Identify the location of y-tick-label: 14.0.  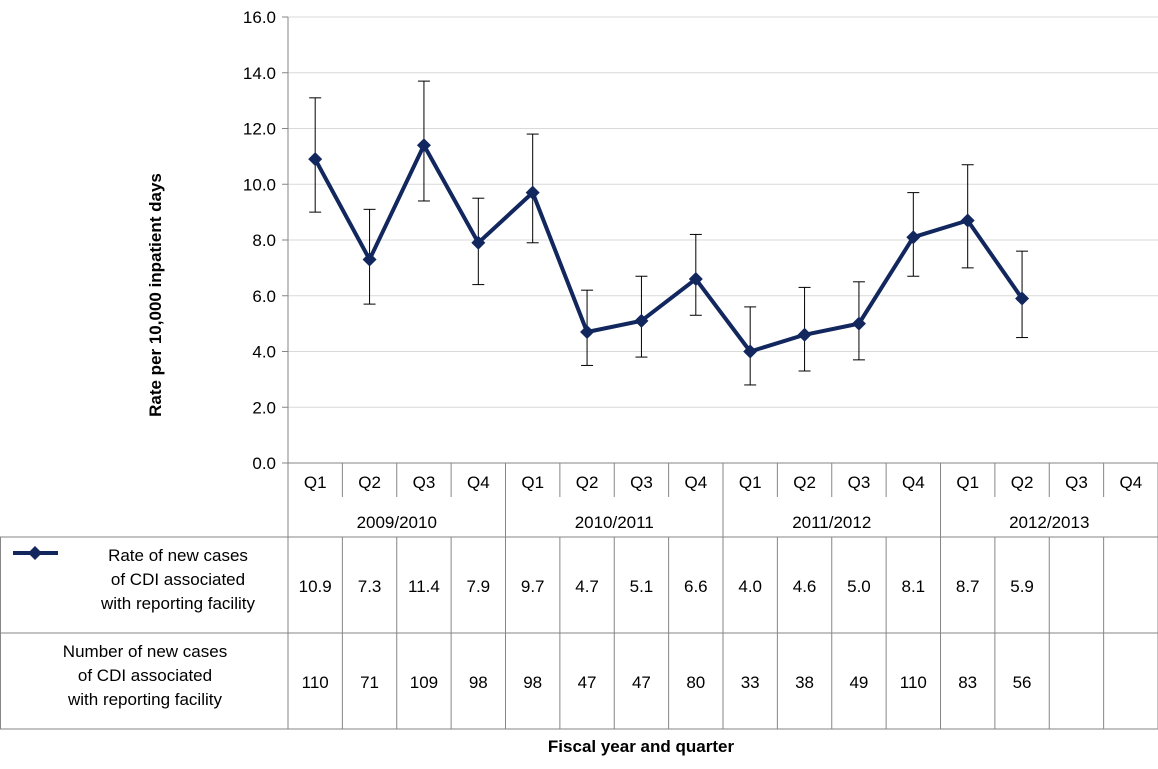
(259, 73).